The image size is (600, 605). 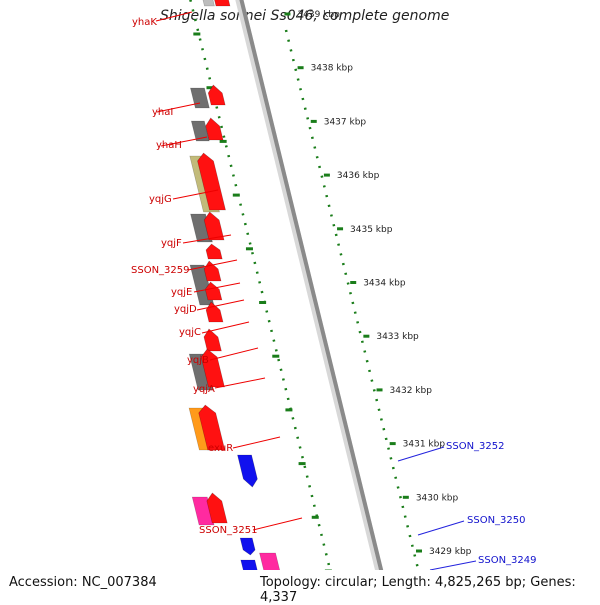 I want to click on ruler-label: 3429 kbp, so click(x=450, y=552).